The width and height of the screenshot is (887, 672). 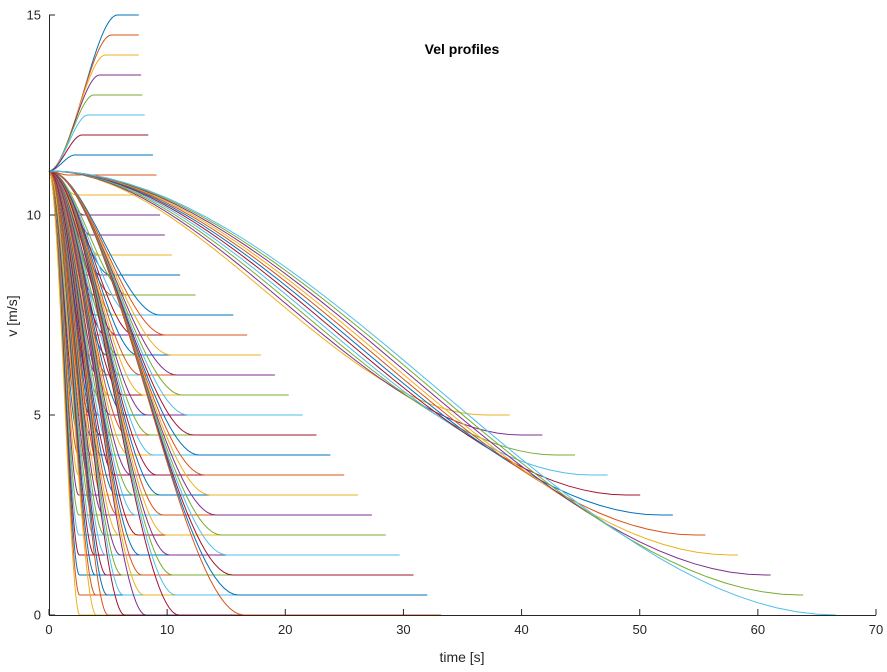 What do you see at coordinates (758, 629) in the screenshot?
I see `x-tick-label: 60` at bounding box center [758, 629].